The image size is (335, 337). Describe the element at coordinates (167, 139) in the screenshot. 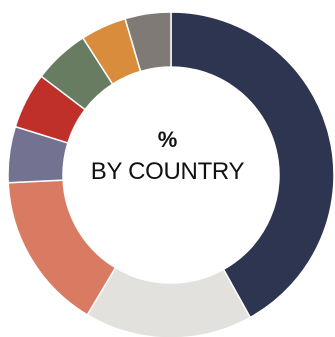

I see `center-label-percent: %` at that location.